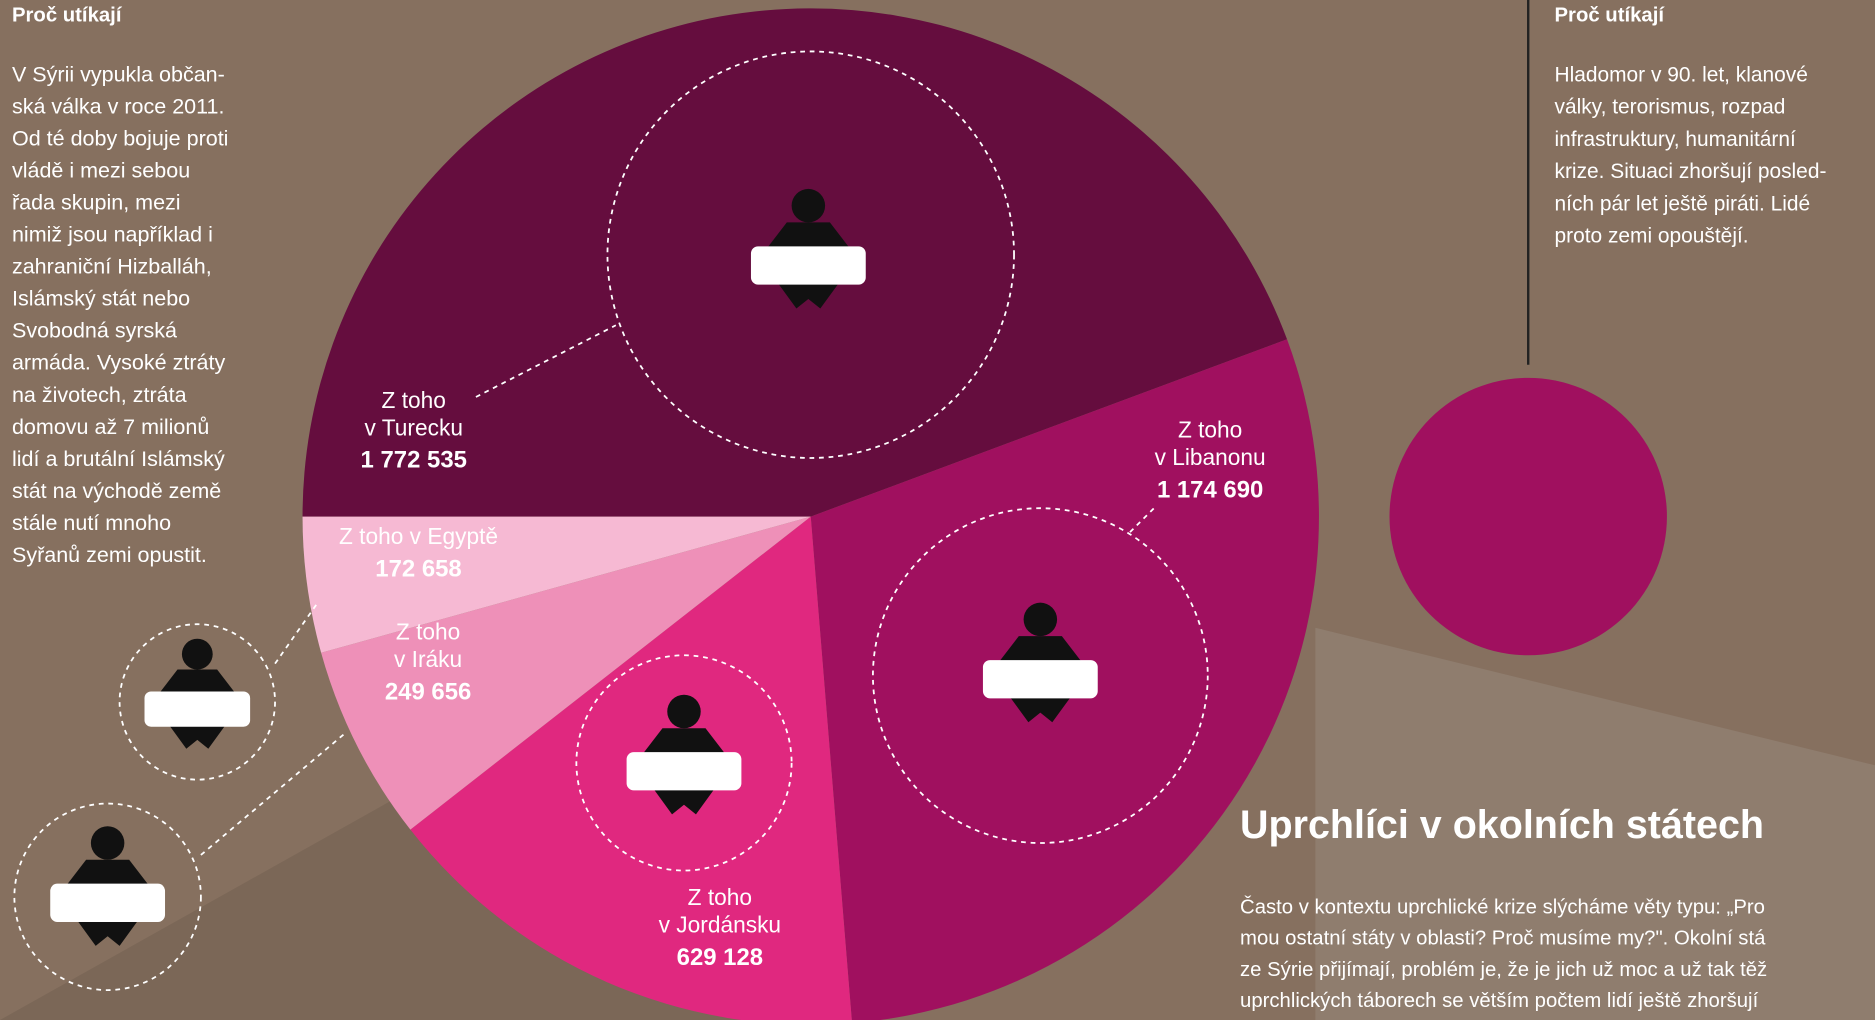 The height and width of the screenshot is (1020, 1875). I want to click on slice-label: v Iráku, so click(428, 659).